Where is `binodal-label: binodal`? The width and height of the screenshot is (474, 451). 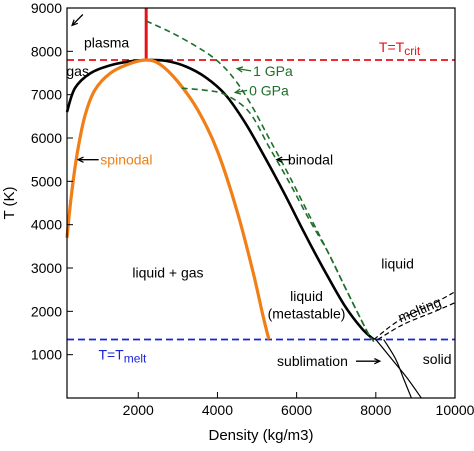
binodal-label: binodal is located at coordinates (310, 160).